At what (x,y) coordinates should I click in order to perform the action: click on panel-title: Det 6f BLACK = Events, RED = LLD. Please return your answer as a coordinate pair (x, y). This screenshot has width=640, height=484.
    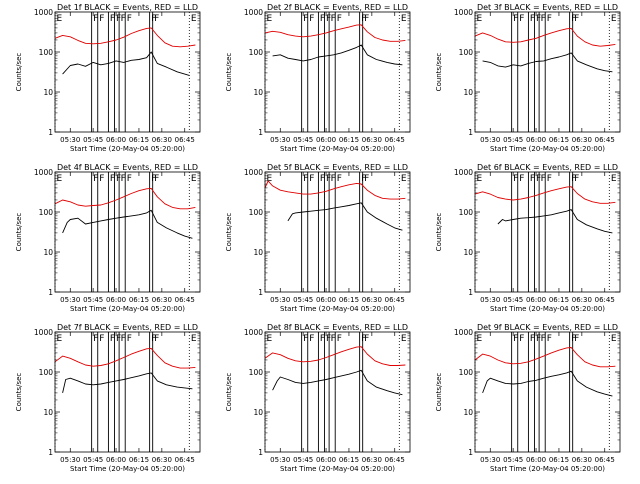
    Looking at the image, I should click on (547, 167).